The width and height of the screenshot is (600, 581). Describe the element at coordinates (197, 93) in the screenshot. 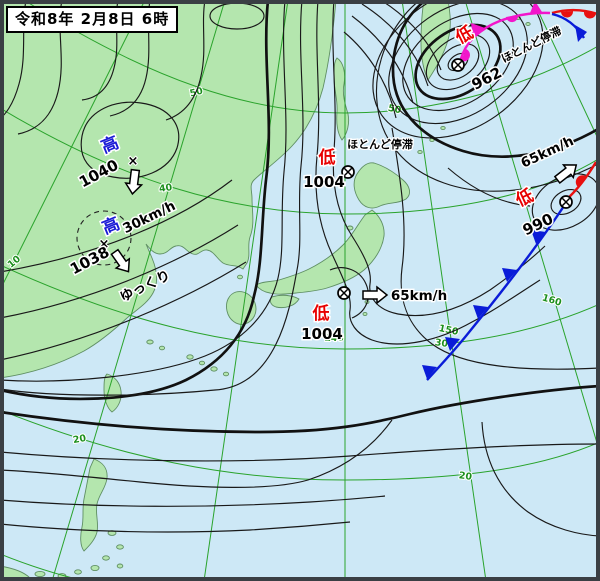

I see `grid-label-lat50-west: 50` at that location.